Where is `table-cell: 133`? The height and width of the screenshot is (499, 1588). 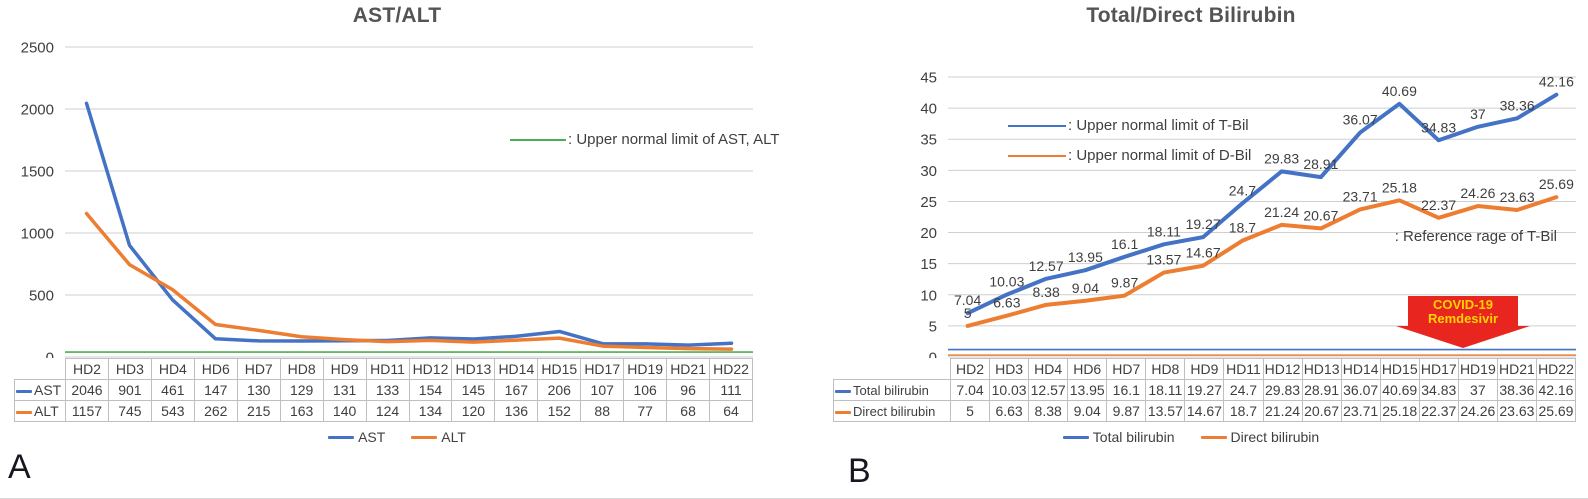
table-cell: 133 is located at coordinates (387, 390).